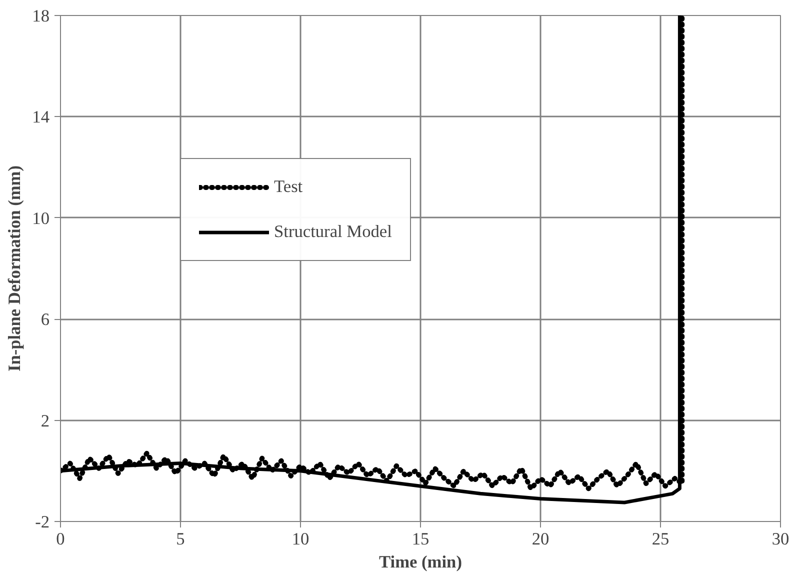 The image size is (810, 586). Describe the element at coordinates (288, 187) in the screenshot. I see `legend-label: Test` at that location.